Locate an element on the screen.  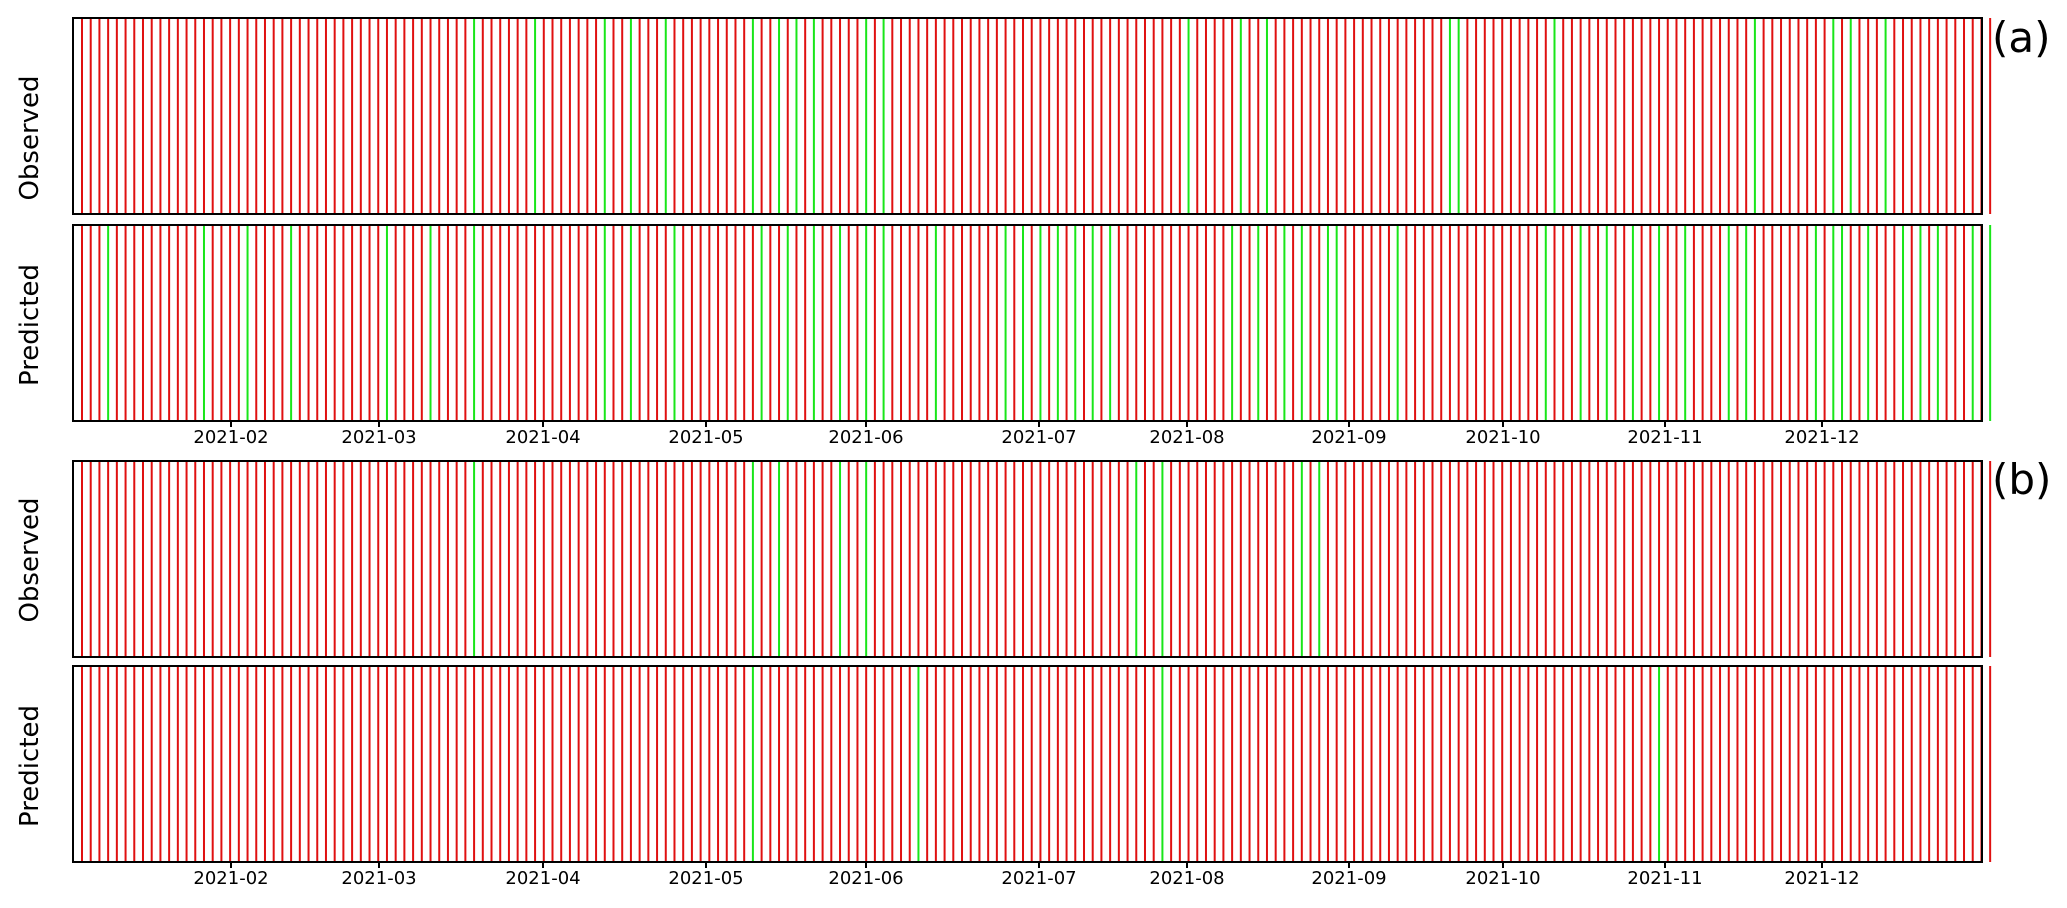
panel-a-label: (a) is located at coordinates (2021, 37).